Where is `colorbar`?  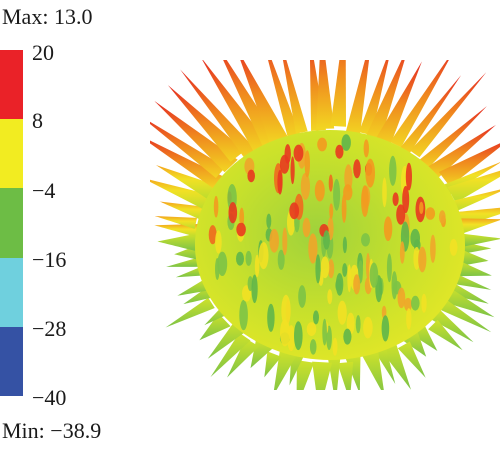
colorbar is located at coordinates (11, 223).